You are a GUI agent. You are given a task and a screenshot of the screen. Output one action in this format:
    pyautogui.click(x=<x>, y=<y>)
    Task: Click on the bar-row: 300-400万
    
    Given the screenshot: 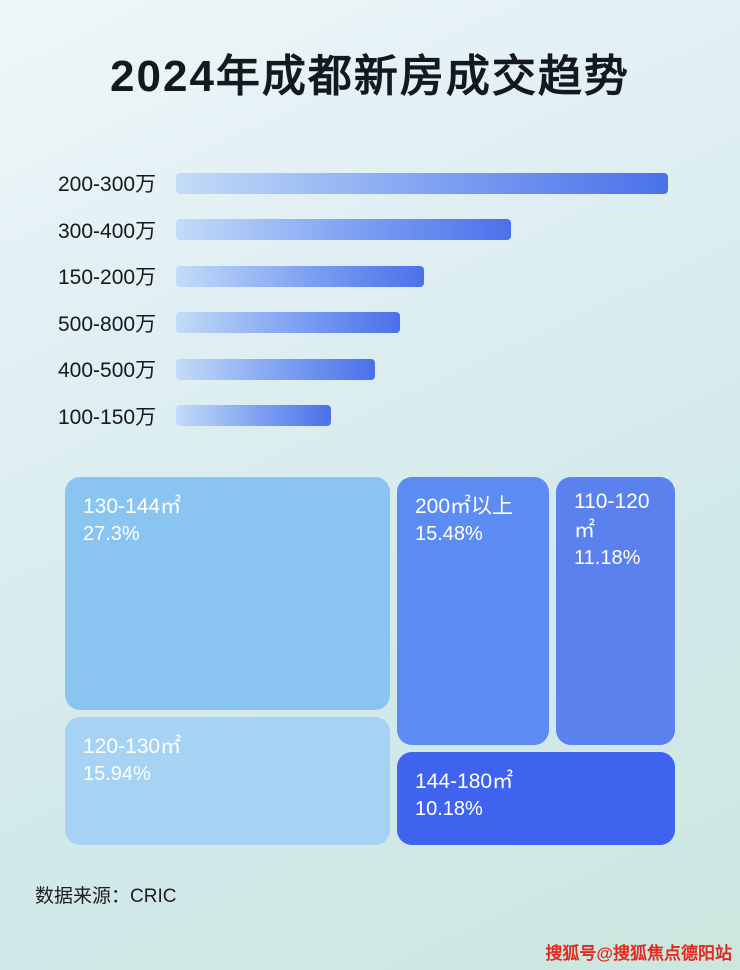 What is the action you would take?
    pyautogui.click(x=399, y=230)
    